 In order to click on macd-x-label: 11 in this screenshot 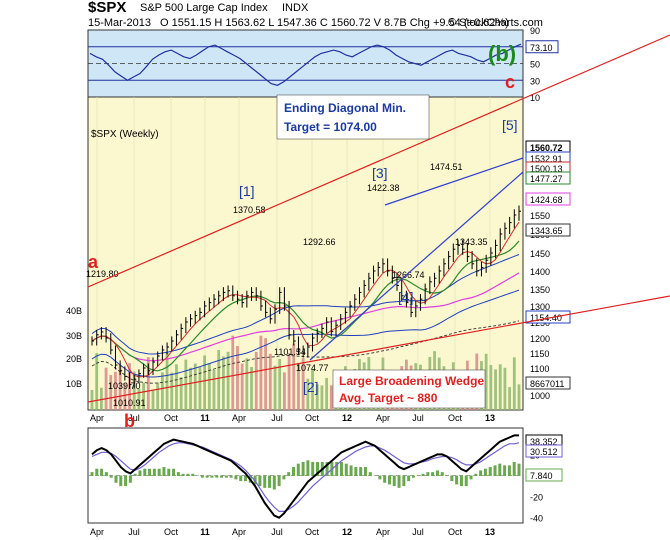, I will do `click(205, 532)`.